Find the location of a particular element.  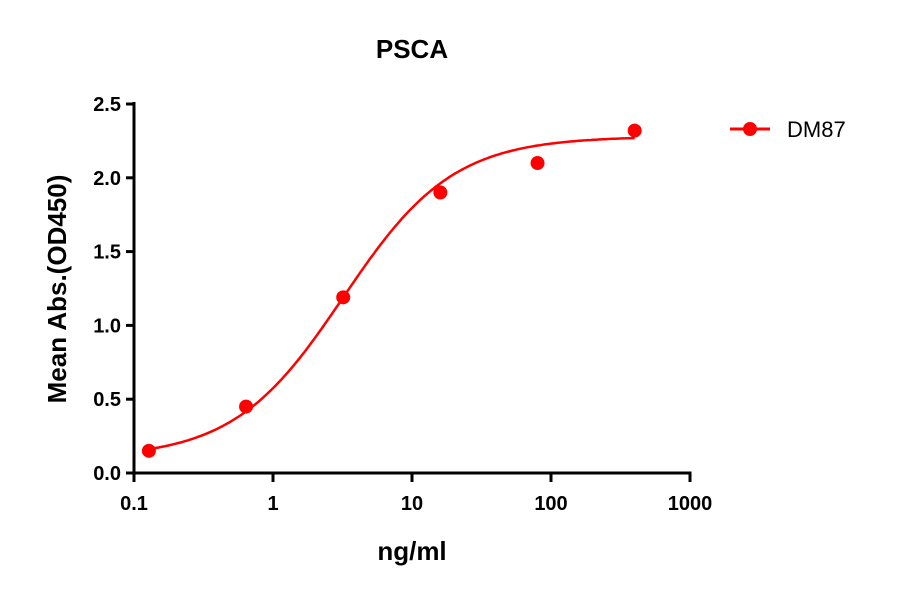

x-tick-label: 1 is located at coordinates (272, 504).